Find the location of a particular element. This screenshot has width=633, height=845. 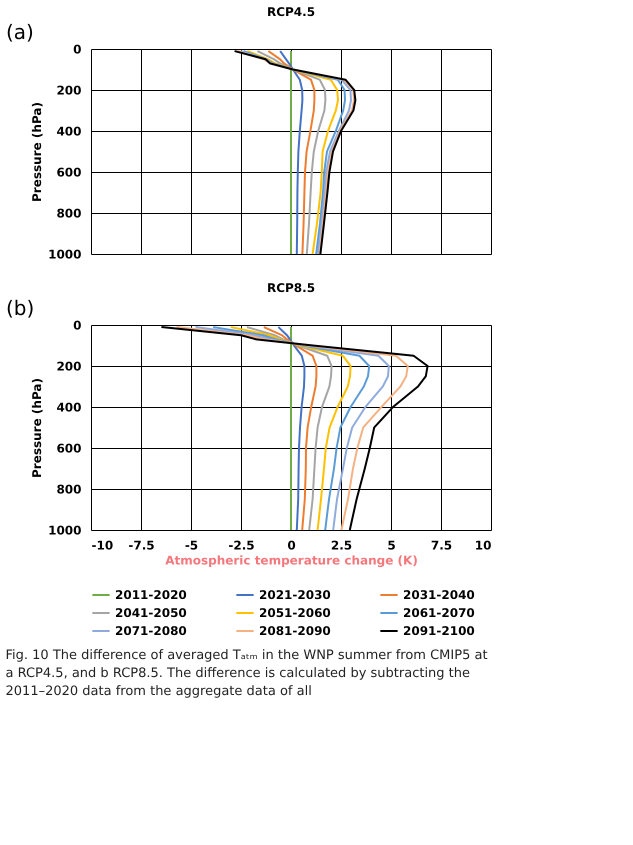

x-tick-label: 7.5 is located at coordinates (441, 545).